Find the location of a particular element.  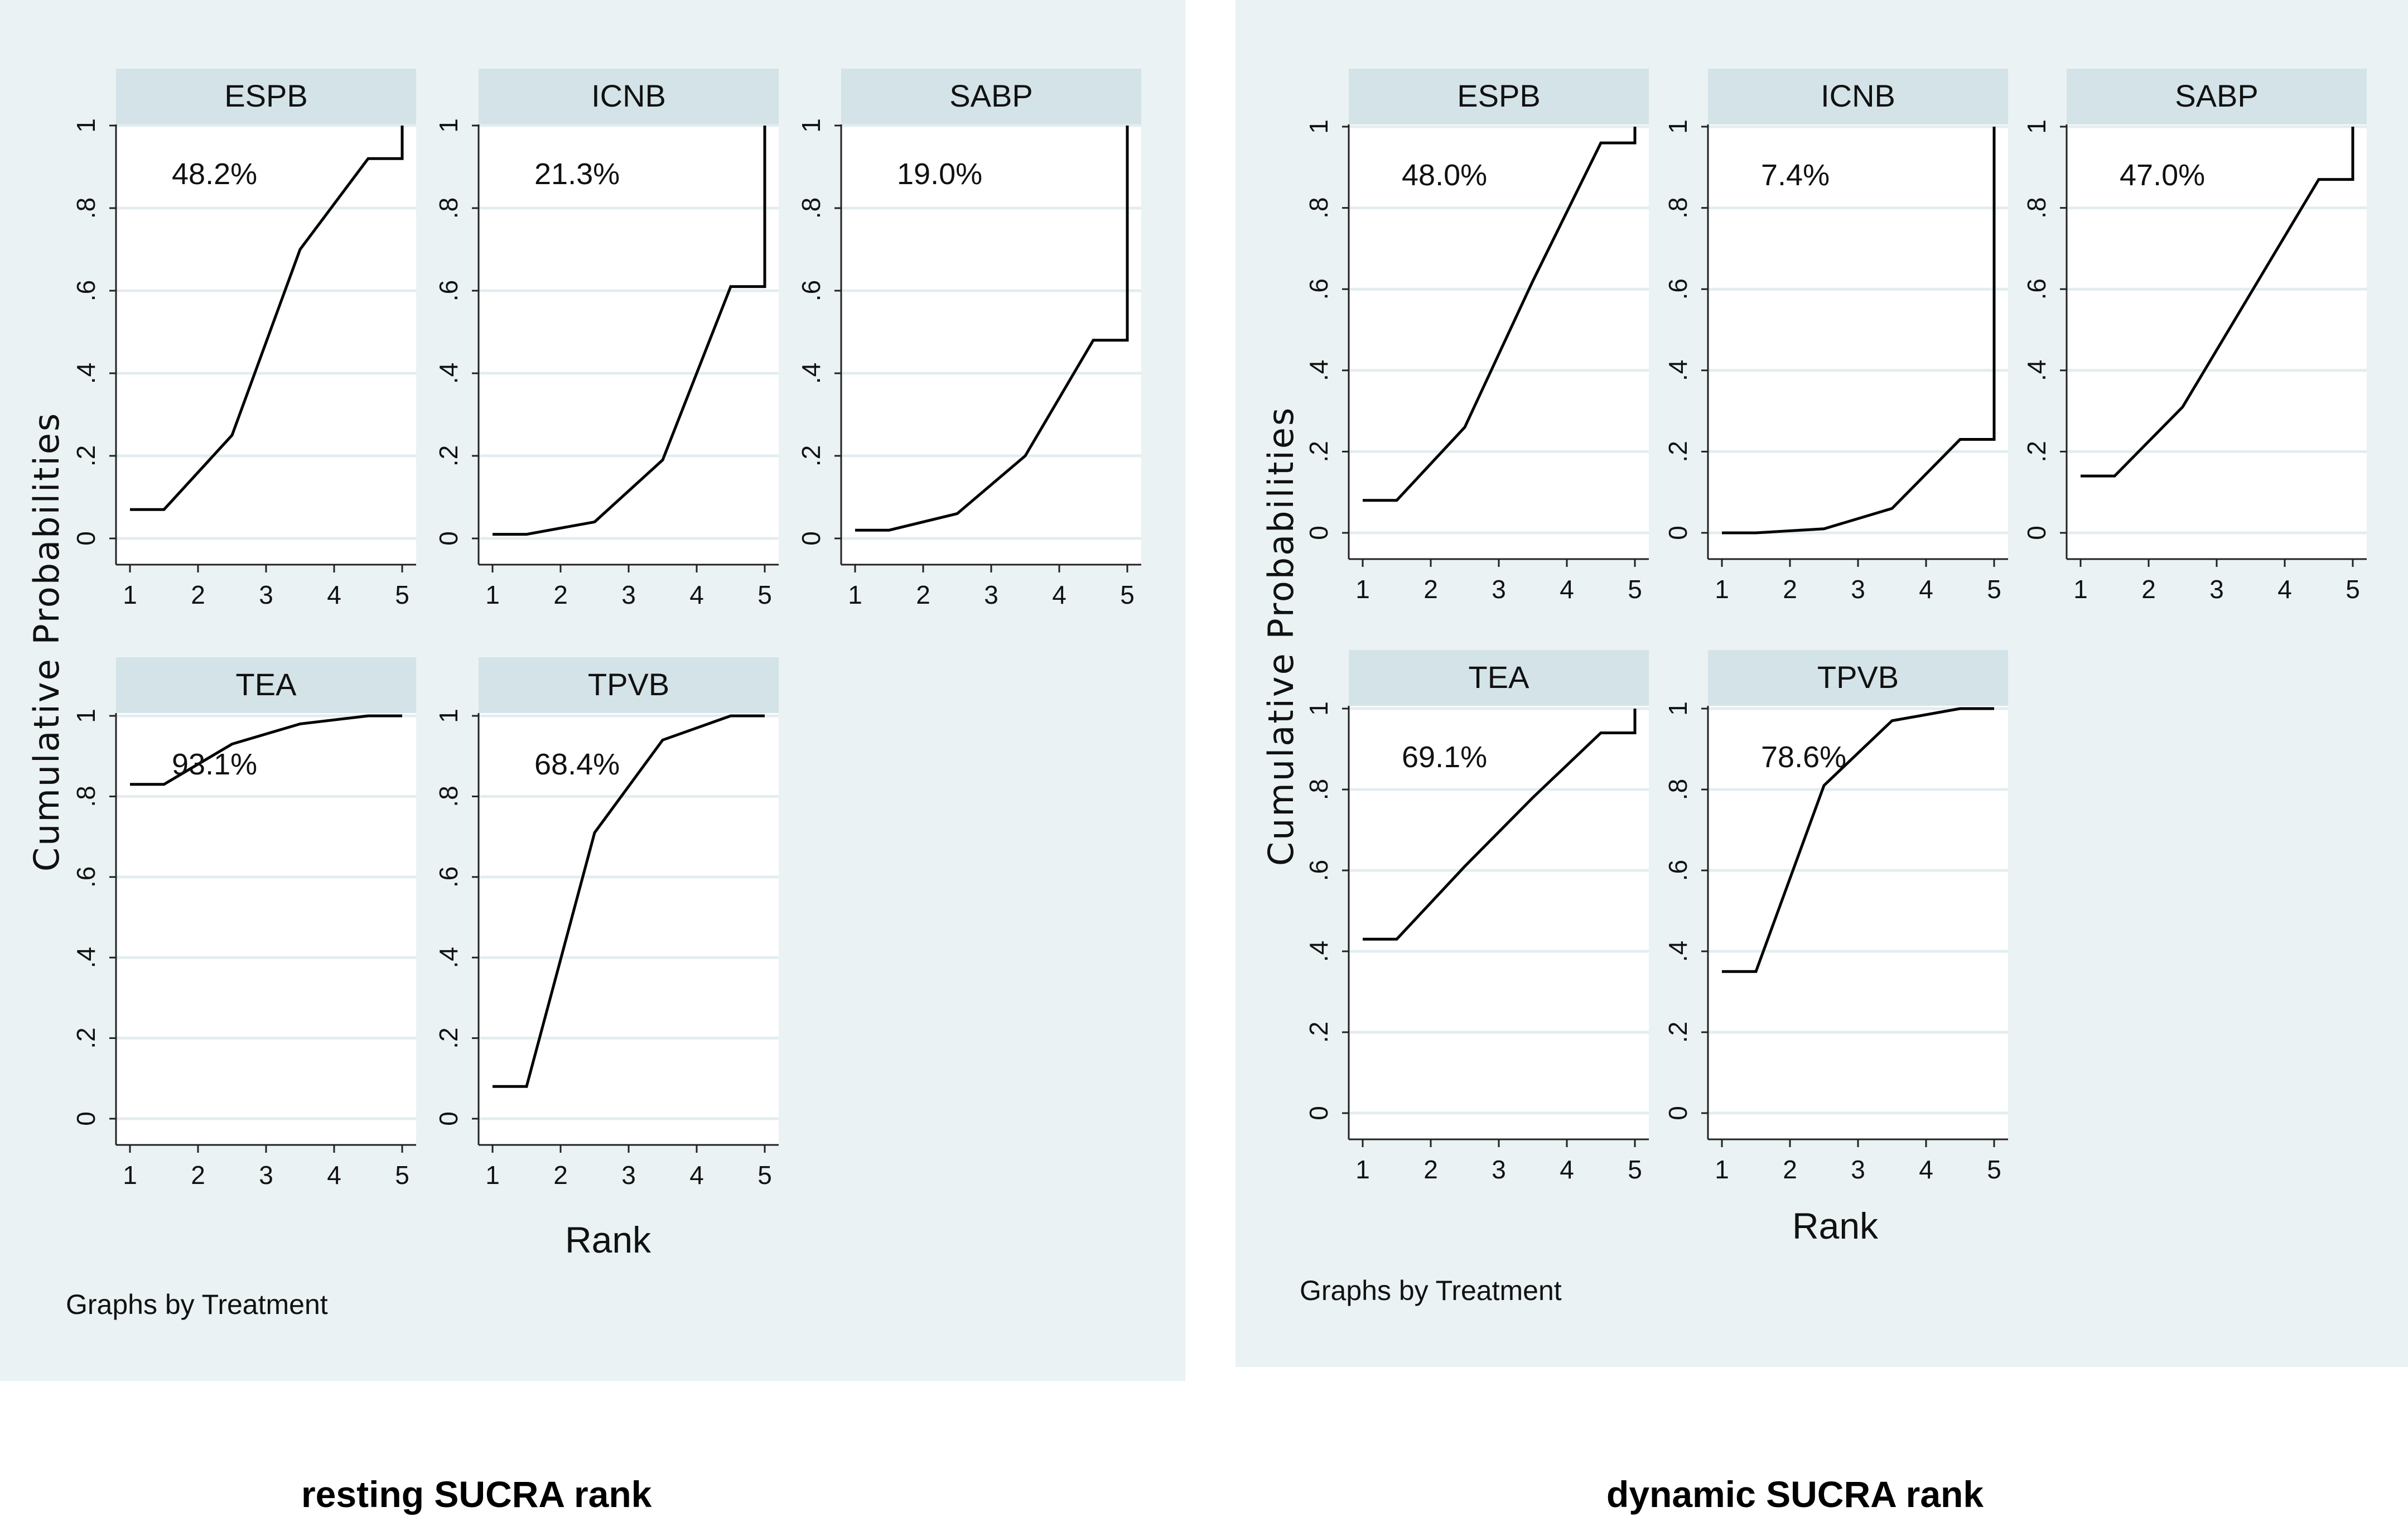

x-axis-title: Rank is located at coordinates (1835, 1225).